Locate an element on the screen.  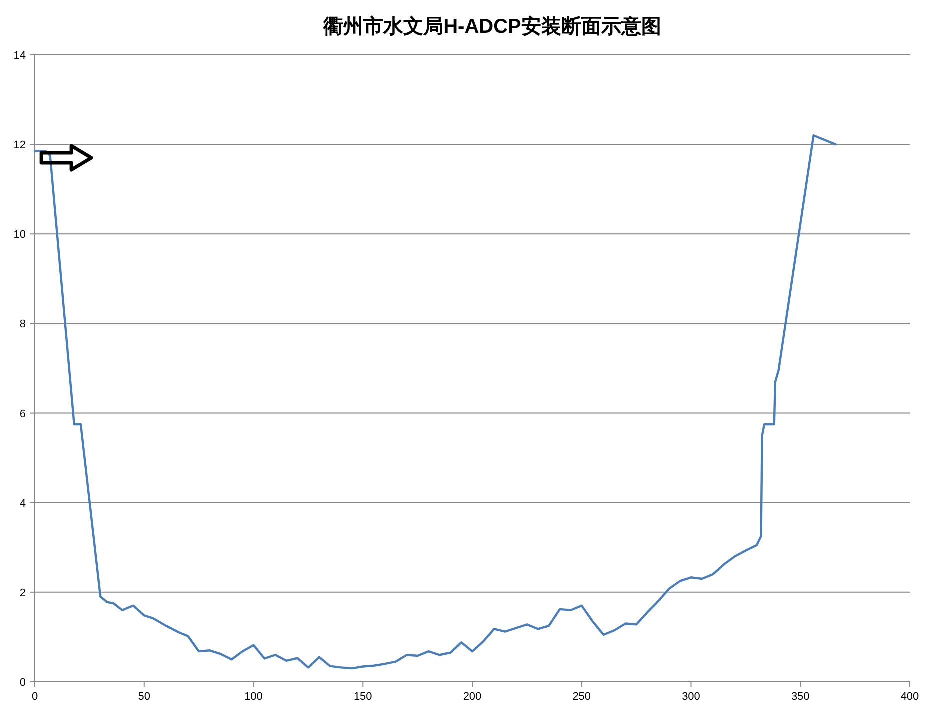
y-tick-label: 14 is located at coordinates (20, 56).